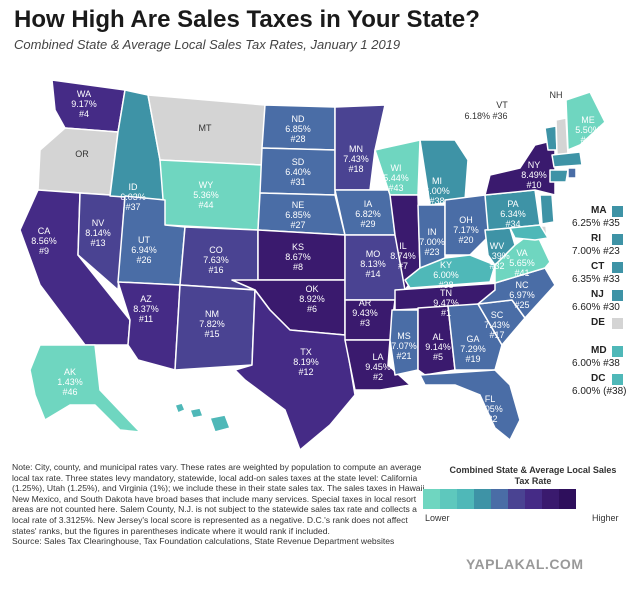  I want to click on state-rank-WY: #44, so click(205, 205).